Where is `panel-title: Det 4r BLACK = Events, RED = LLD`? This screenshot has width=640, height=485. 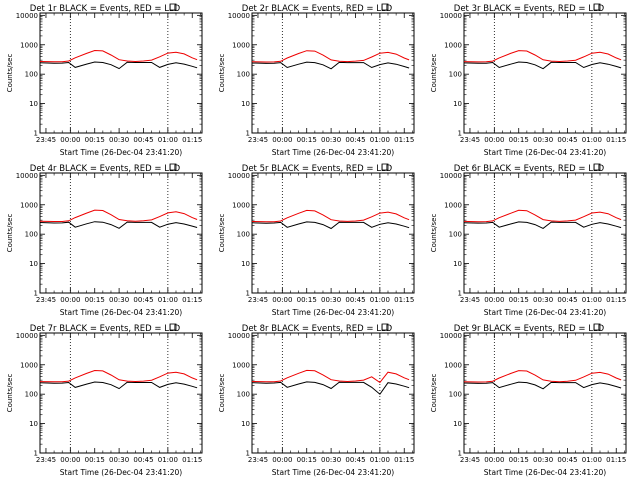 panel-title: Det 4r BLACK = Events, RED = LLD is located at coordinates (105, 169).